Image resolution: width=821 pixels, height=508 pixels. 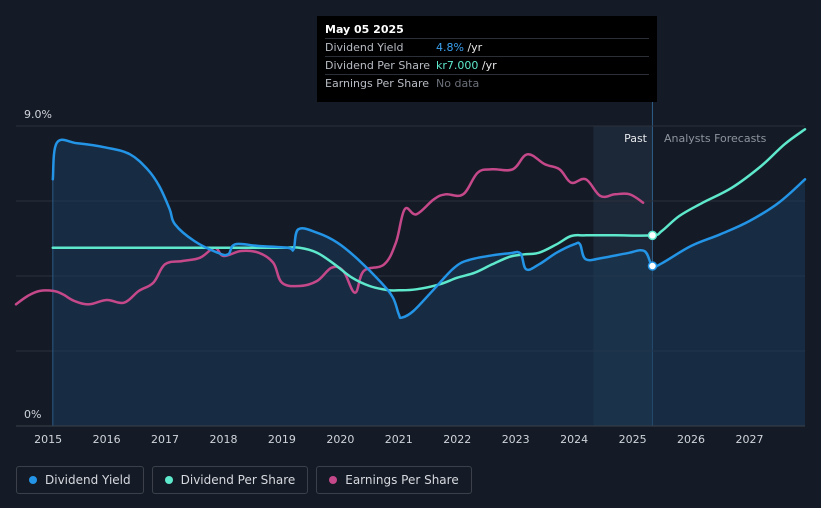 I want to click on x-tick-label: 2020, so click(x=340, y=439).